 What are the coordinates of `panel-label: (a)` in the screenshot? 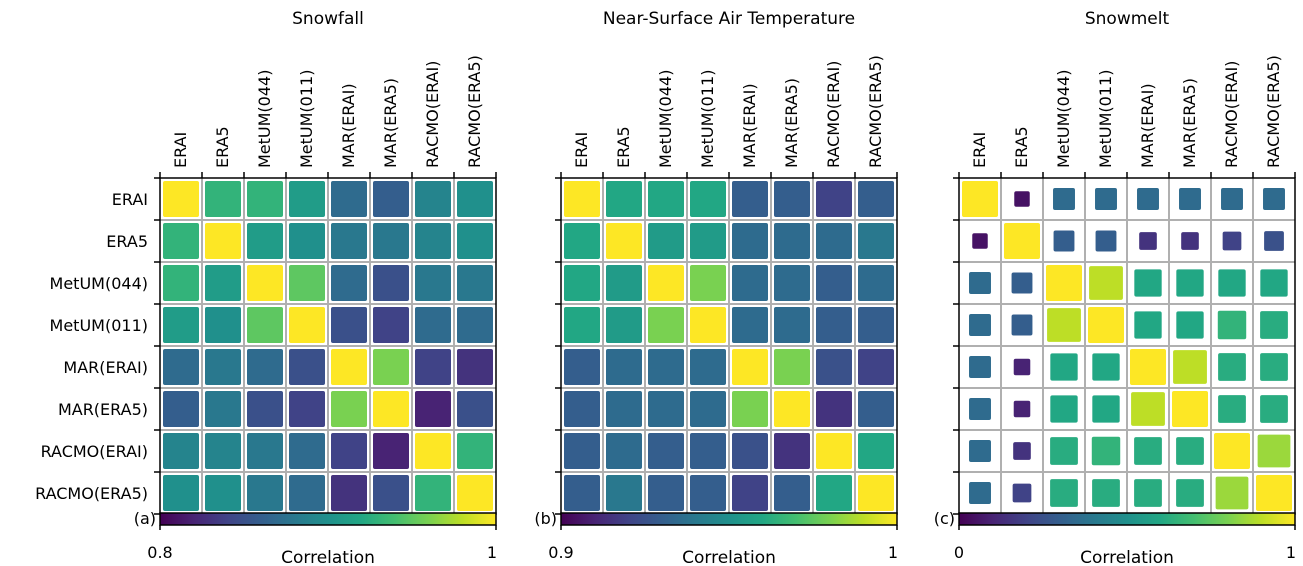 It's located at (145, 518).